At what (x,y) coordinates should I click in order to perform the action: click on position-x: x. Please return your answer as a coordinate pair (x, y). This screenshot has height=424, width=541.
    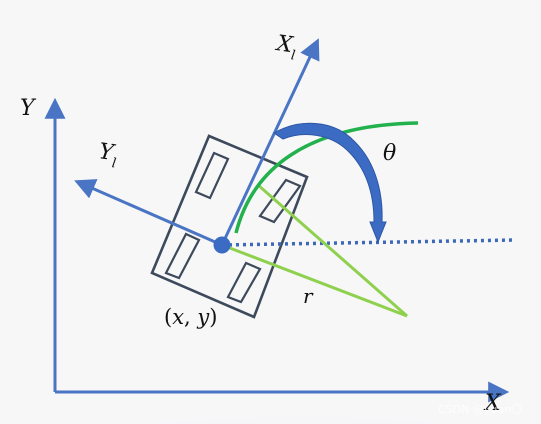
    Looking at the image, I should click on (178, 317).